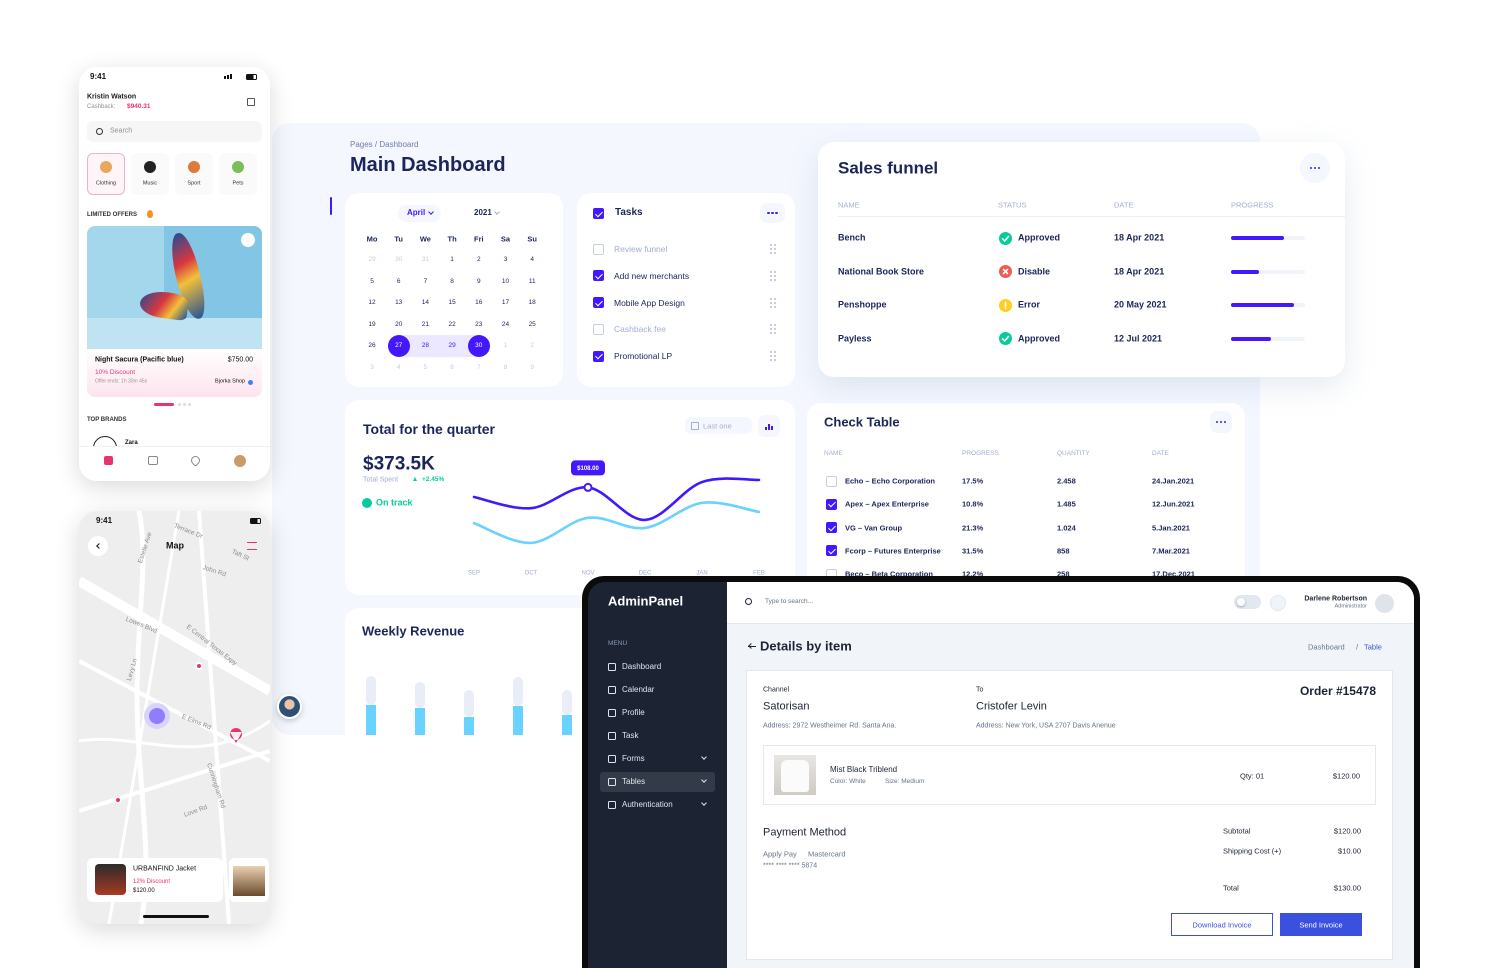  I want to click on favorite-button, so click(248, 240).